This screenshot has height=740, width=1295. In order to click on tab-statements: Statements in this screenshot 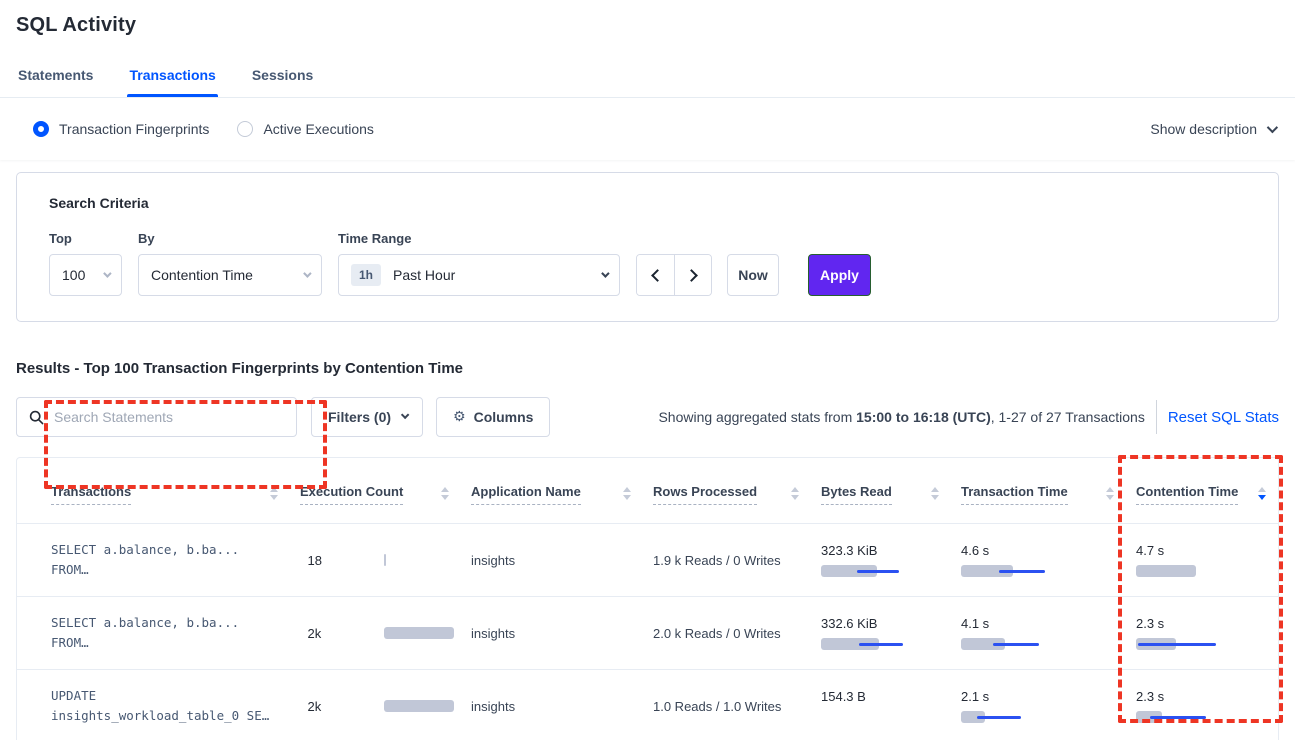, I will do `click(56, 75)`.